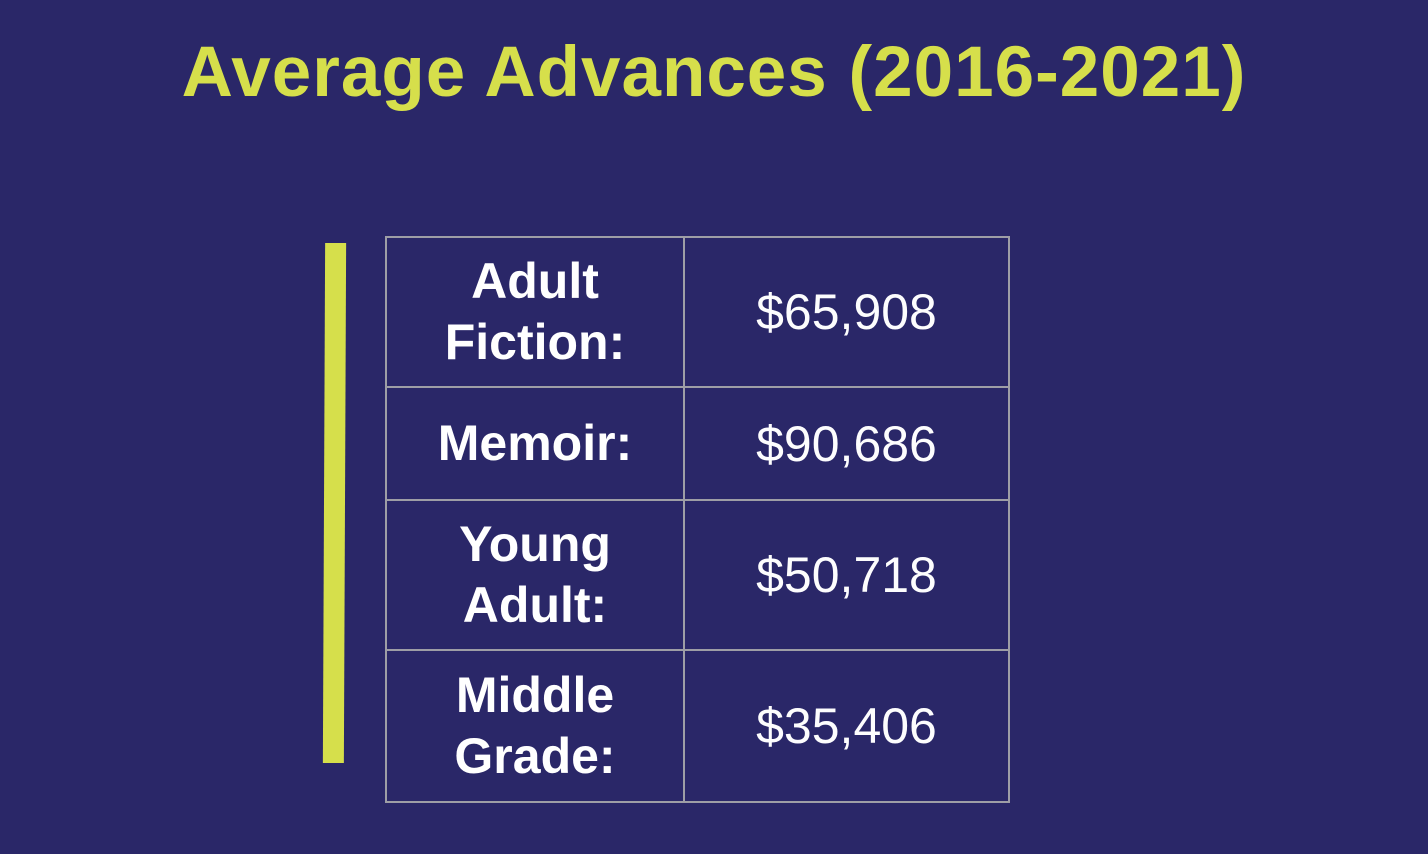 The image size is (1428, 854). I want to click on row-value-middle-grade: $35,406, so click(846, 726).